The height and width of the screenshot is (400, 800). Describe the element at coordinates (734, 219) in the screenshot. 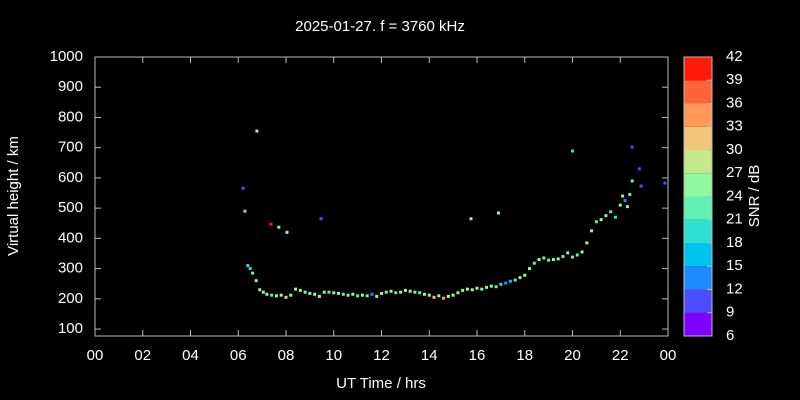

I see `colorbar-tick-label: 21` at that location.